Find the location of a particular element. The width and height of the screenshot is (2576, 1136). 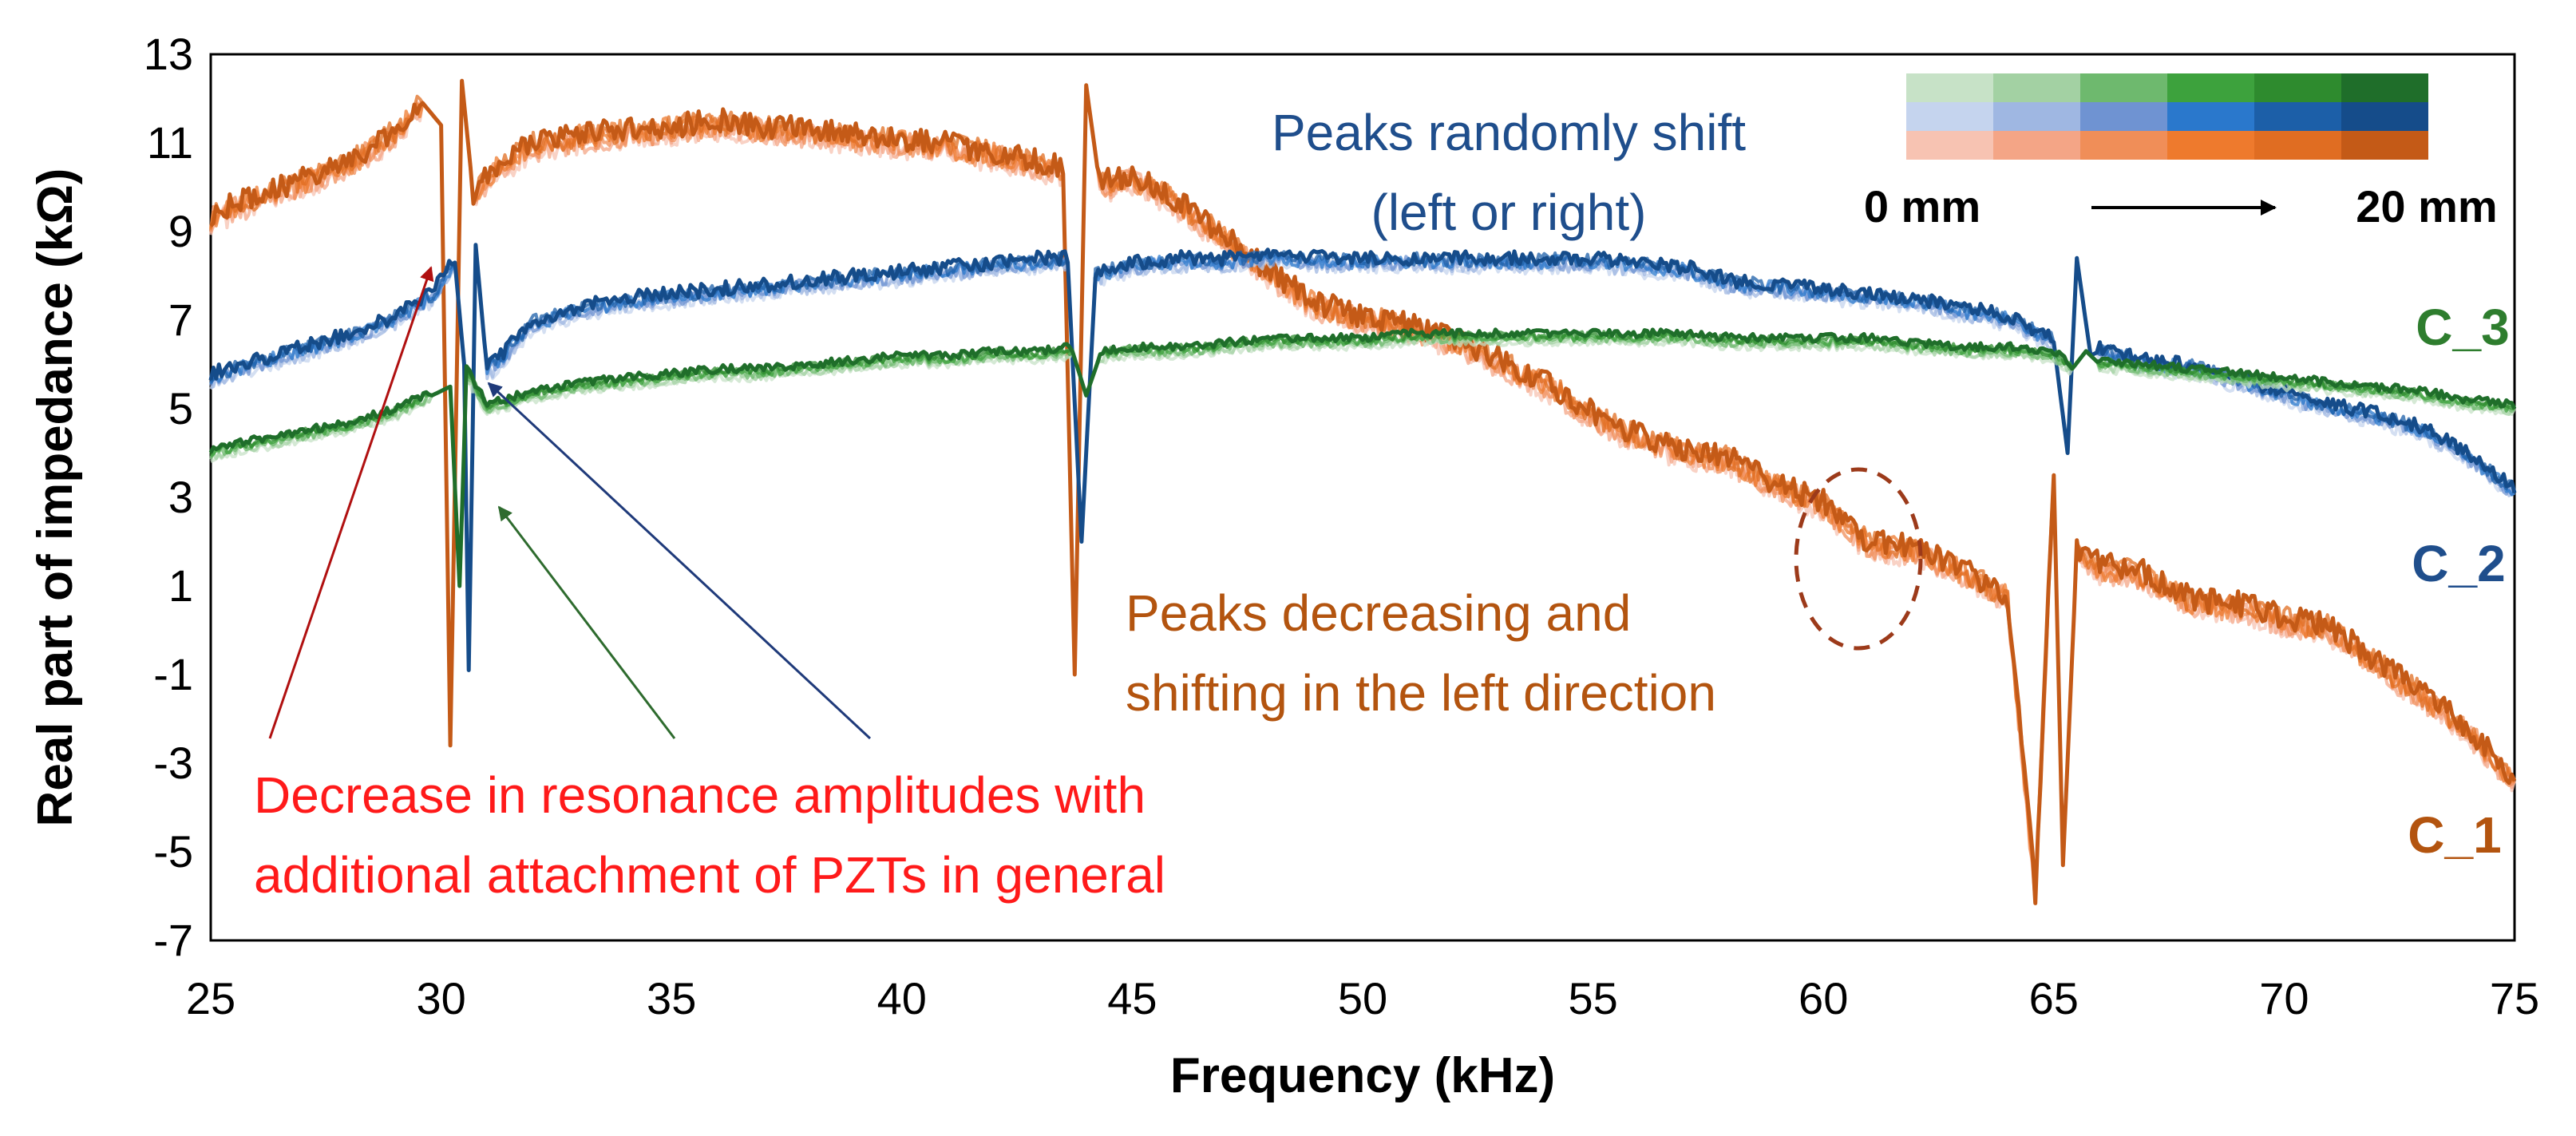

x-tick-label: 25 is located at coordinates (211, 998).